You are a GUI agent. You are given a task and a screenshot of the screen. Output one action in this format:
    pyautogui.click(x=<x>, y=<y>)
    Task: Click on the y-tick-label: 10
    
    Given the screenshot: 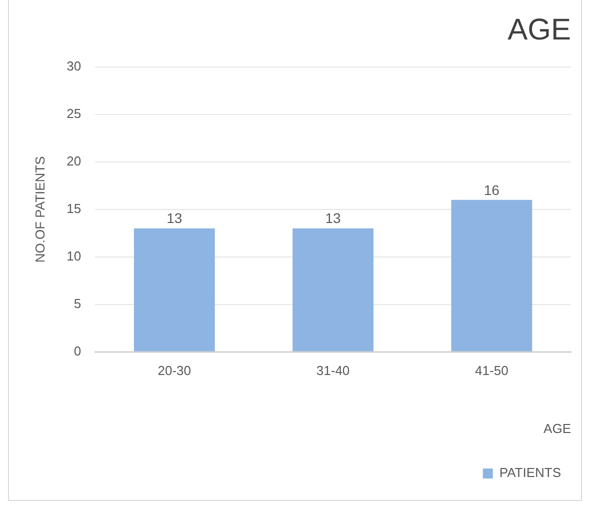 What is the action you would take?
    pyautogui.click(x=74, y=256)
    